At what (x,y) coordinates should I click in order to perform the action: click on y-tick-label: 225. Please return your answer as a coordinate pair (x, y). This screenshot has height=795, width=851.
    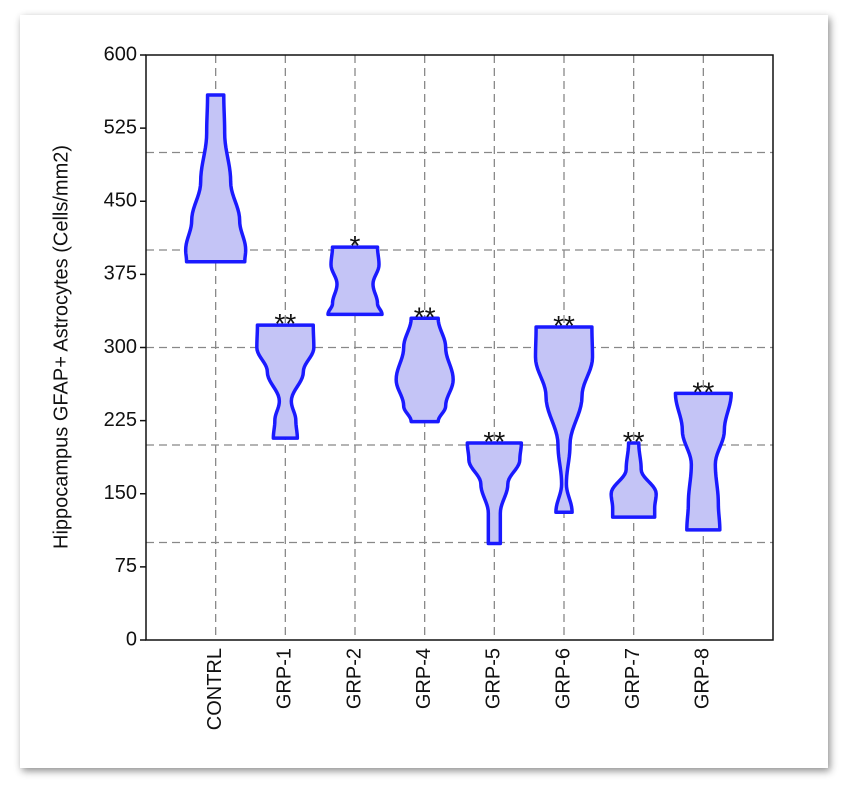
    Looking at the image, I should click on (120, 420).